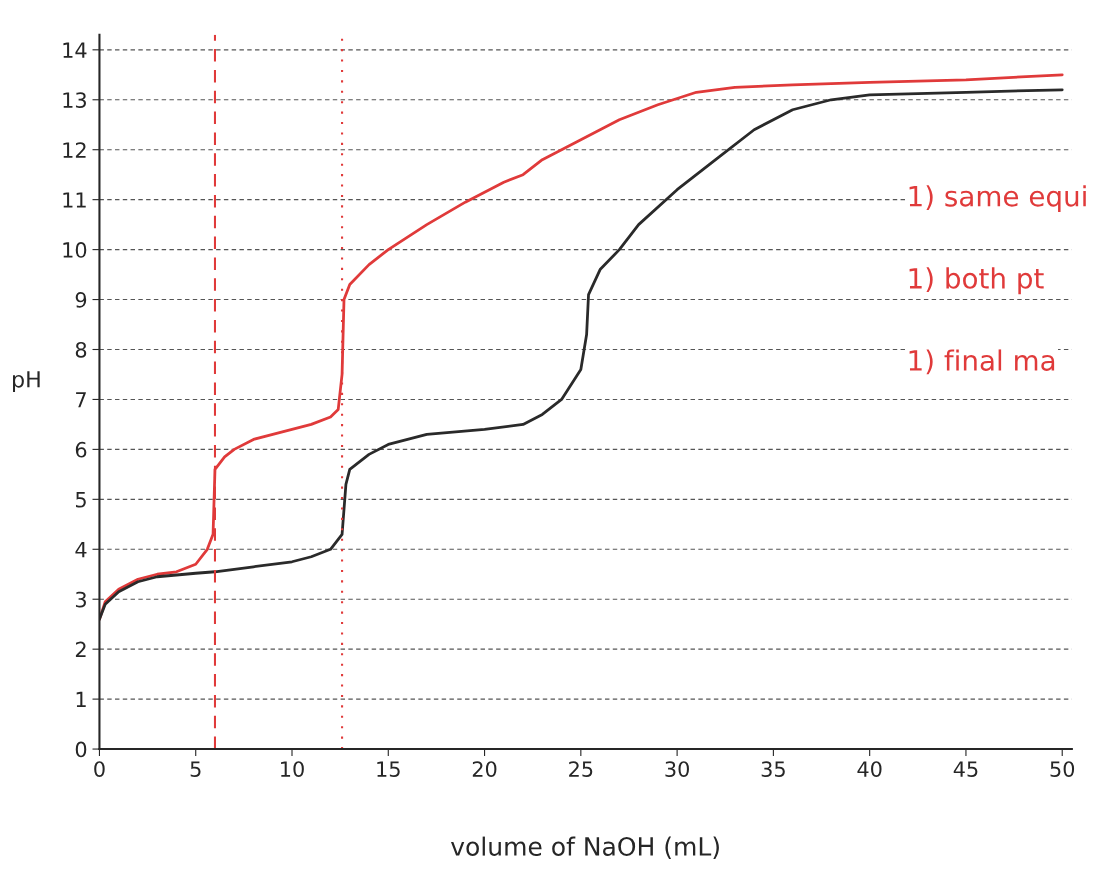 Image resolution: width=1105 pixels, height=871 pixels. I want to click on x-tick-label: 35, so click(773, 769).